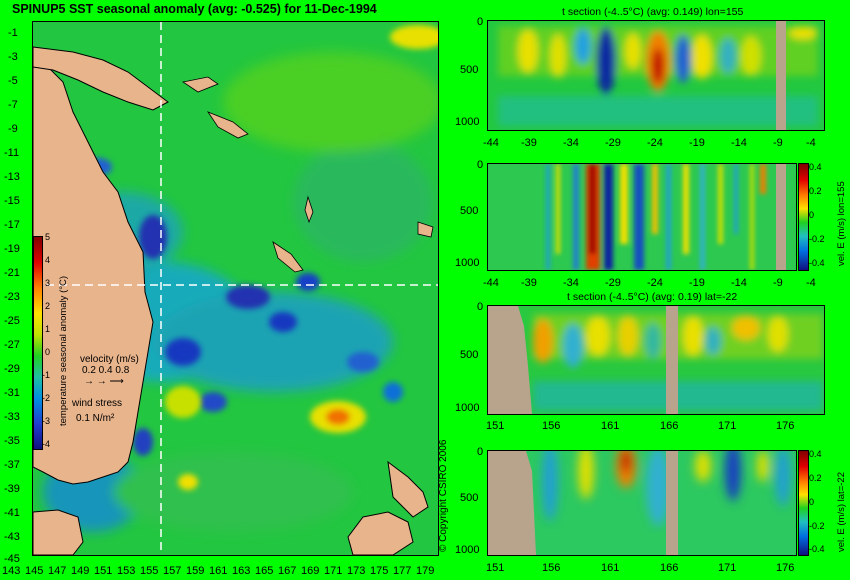 This screenshot has height=580, width=850. Describe the element at coordinates (12, 153) in the screenshot. I see `y-tick: -11` at that location.